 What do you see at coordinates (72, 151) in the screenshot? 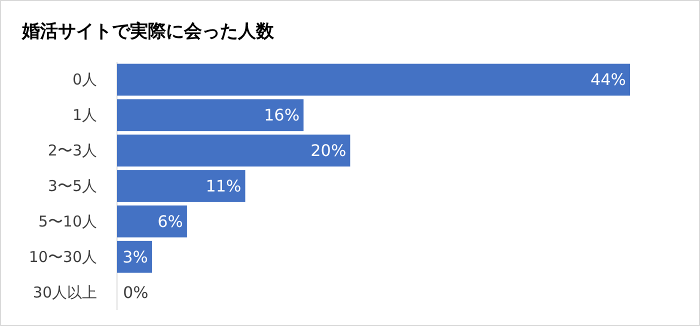
I see `y-tick-label: 2〜3人` at bounding box center [72, 151].